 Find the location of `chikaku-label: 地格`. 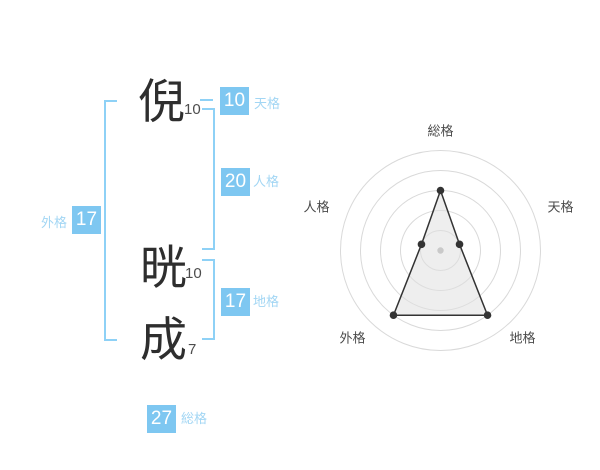

chikaku-label: 地格 is located at coordinates (266, 301).